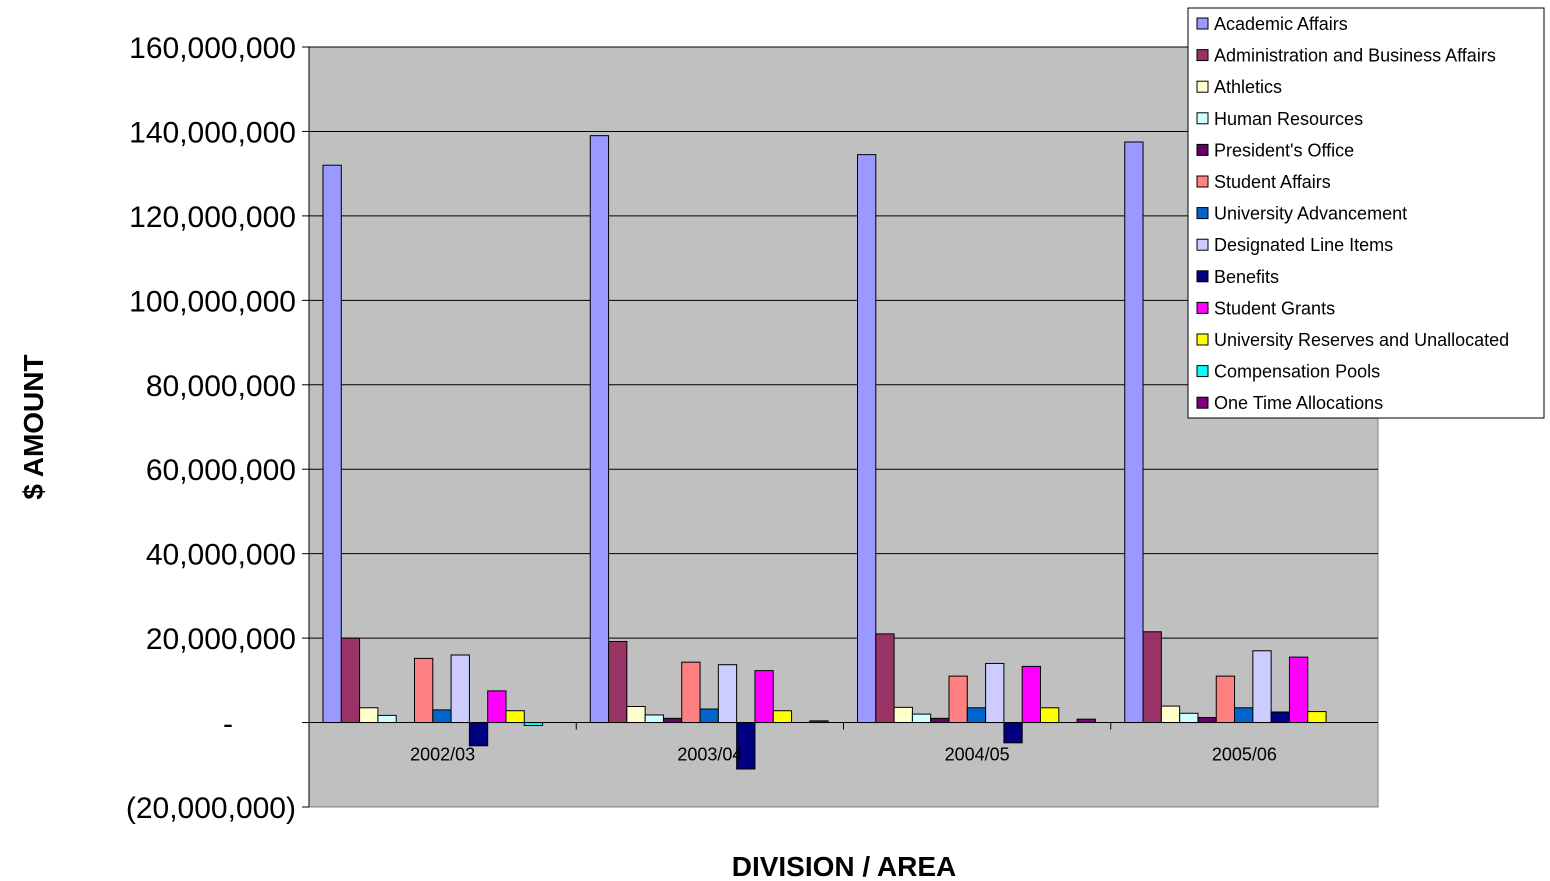 This screenshot has width=1550, height=881. I want to click on legend-label: University Advancement, so click(1310, 214).